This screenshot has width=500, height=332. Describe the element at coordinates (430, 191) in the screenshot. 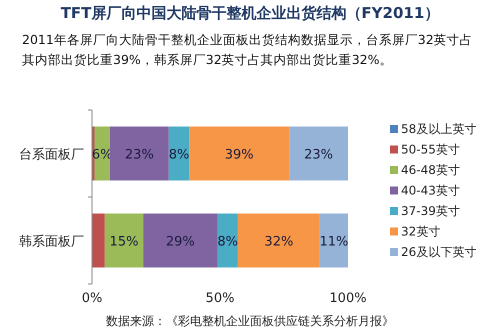

I see `legend-label: 40-43英寸` at that location.